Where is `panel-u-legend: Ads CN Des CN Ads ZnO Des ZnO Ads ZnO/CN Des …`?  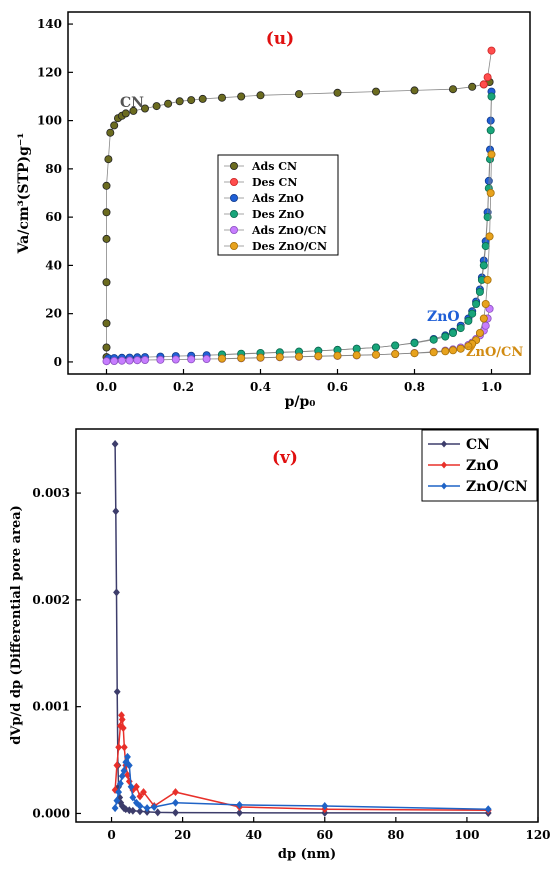
panel-u-legend: Ads CN Des CN Ads ZnO Des ZnO Ads ZnO/CN Des … is located at coordinates (278, 205).